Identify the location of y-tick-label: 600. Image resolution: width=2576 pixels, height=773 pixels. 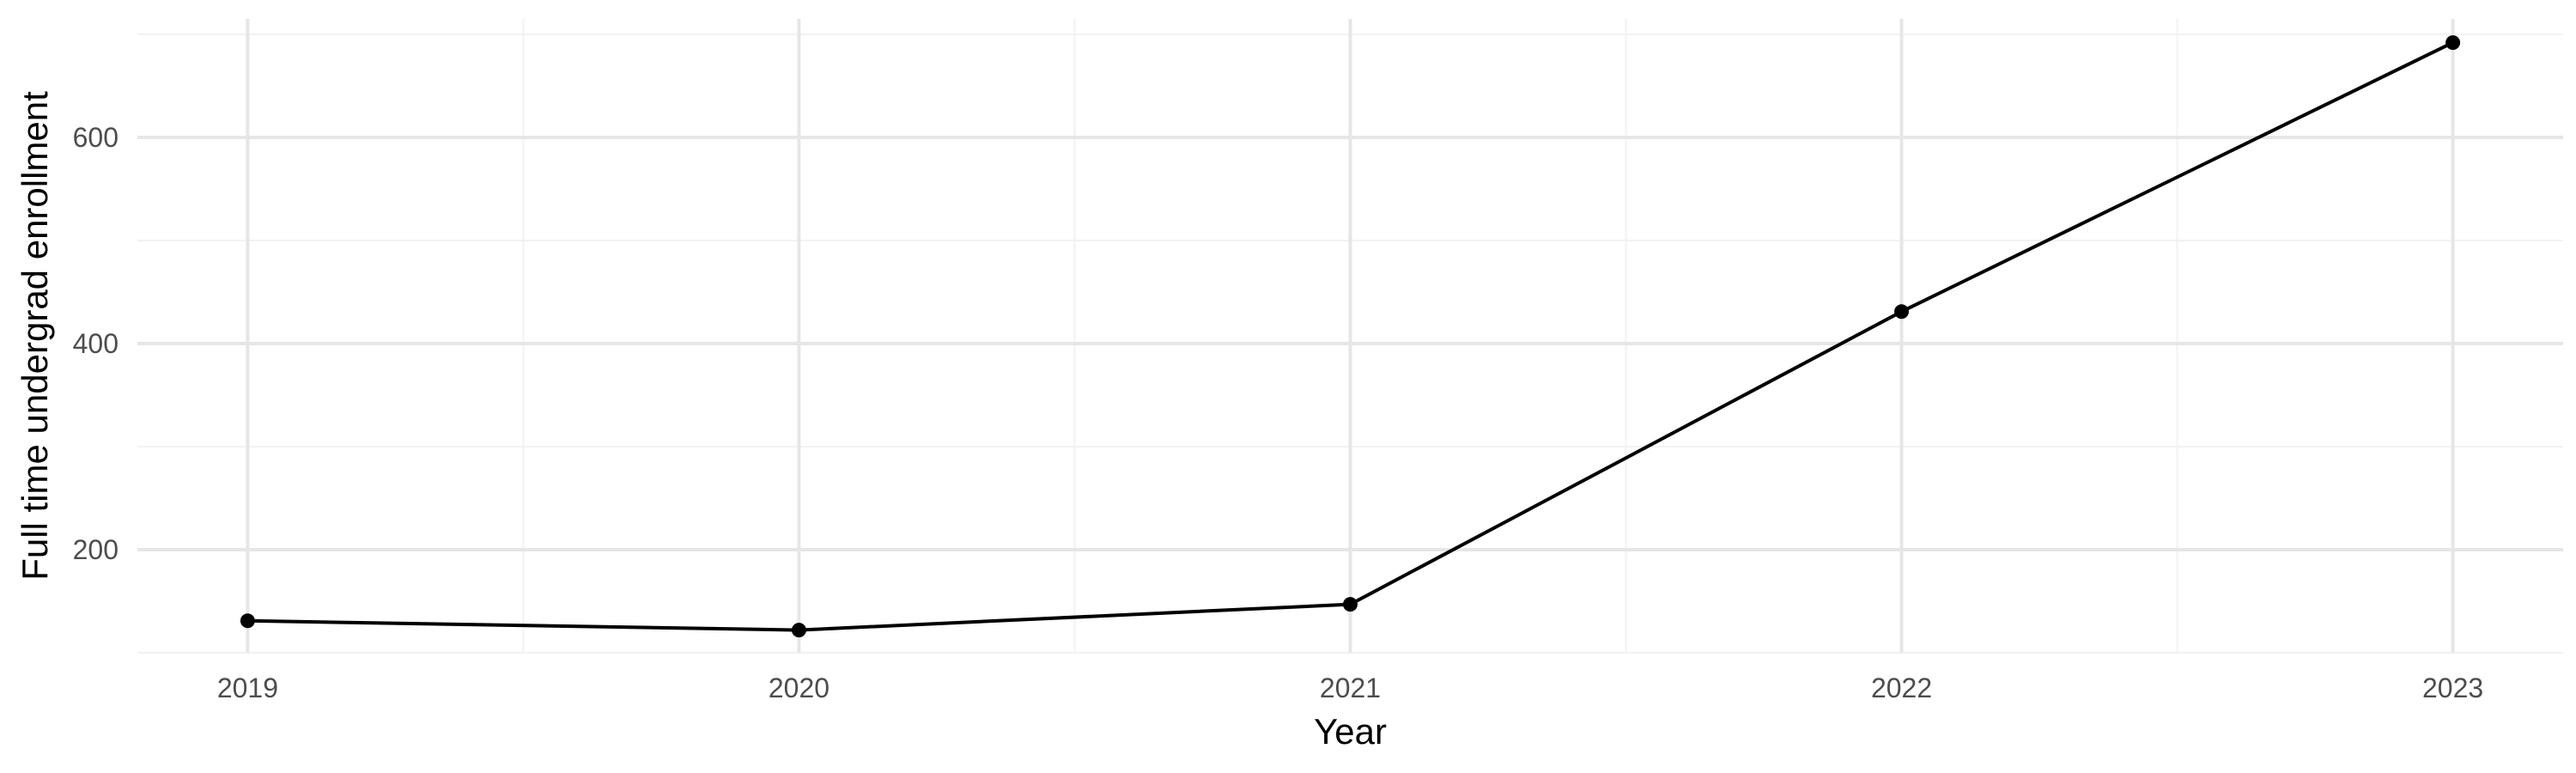
(96, 137).